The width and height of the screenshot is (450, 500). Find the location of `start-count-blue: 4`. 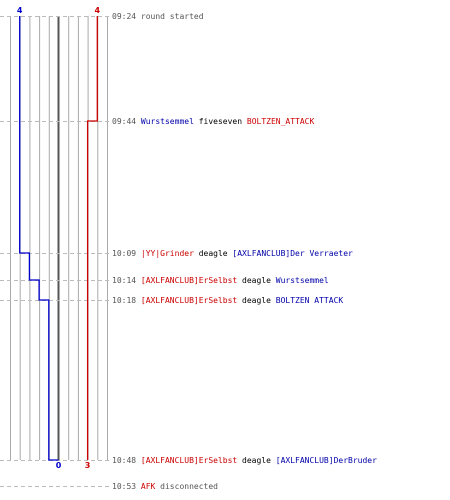

start-count-blue: 4 is located at coordinates (20, 10).